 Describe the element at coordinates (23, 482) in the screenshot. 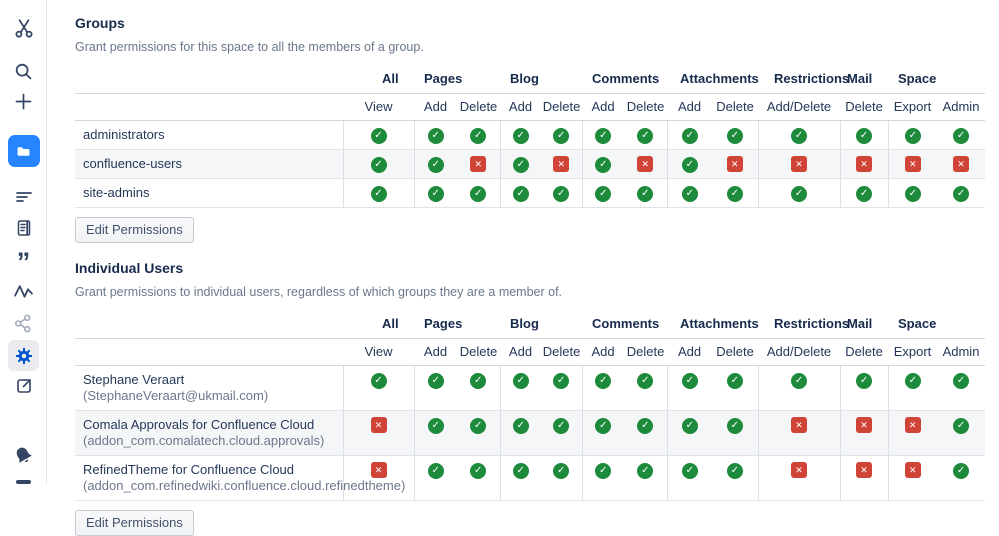

I see `menu-partial-icon` at that location.